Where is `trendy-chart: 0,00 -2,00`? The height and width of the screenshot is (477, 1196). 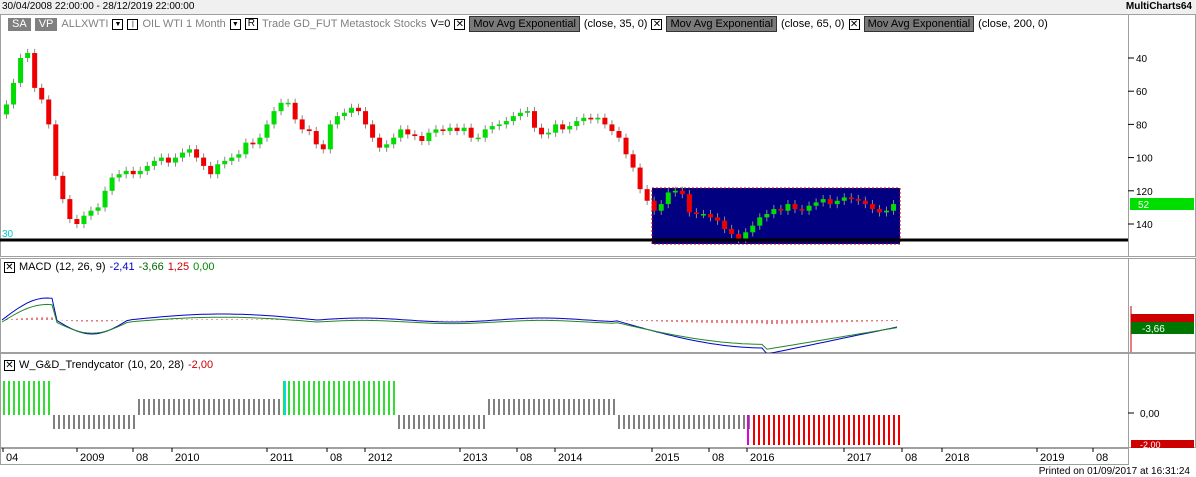 trendy-chart: 0,00 -2,00 is located at coordinates (598, 414).